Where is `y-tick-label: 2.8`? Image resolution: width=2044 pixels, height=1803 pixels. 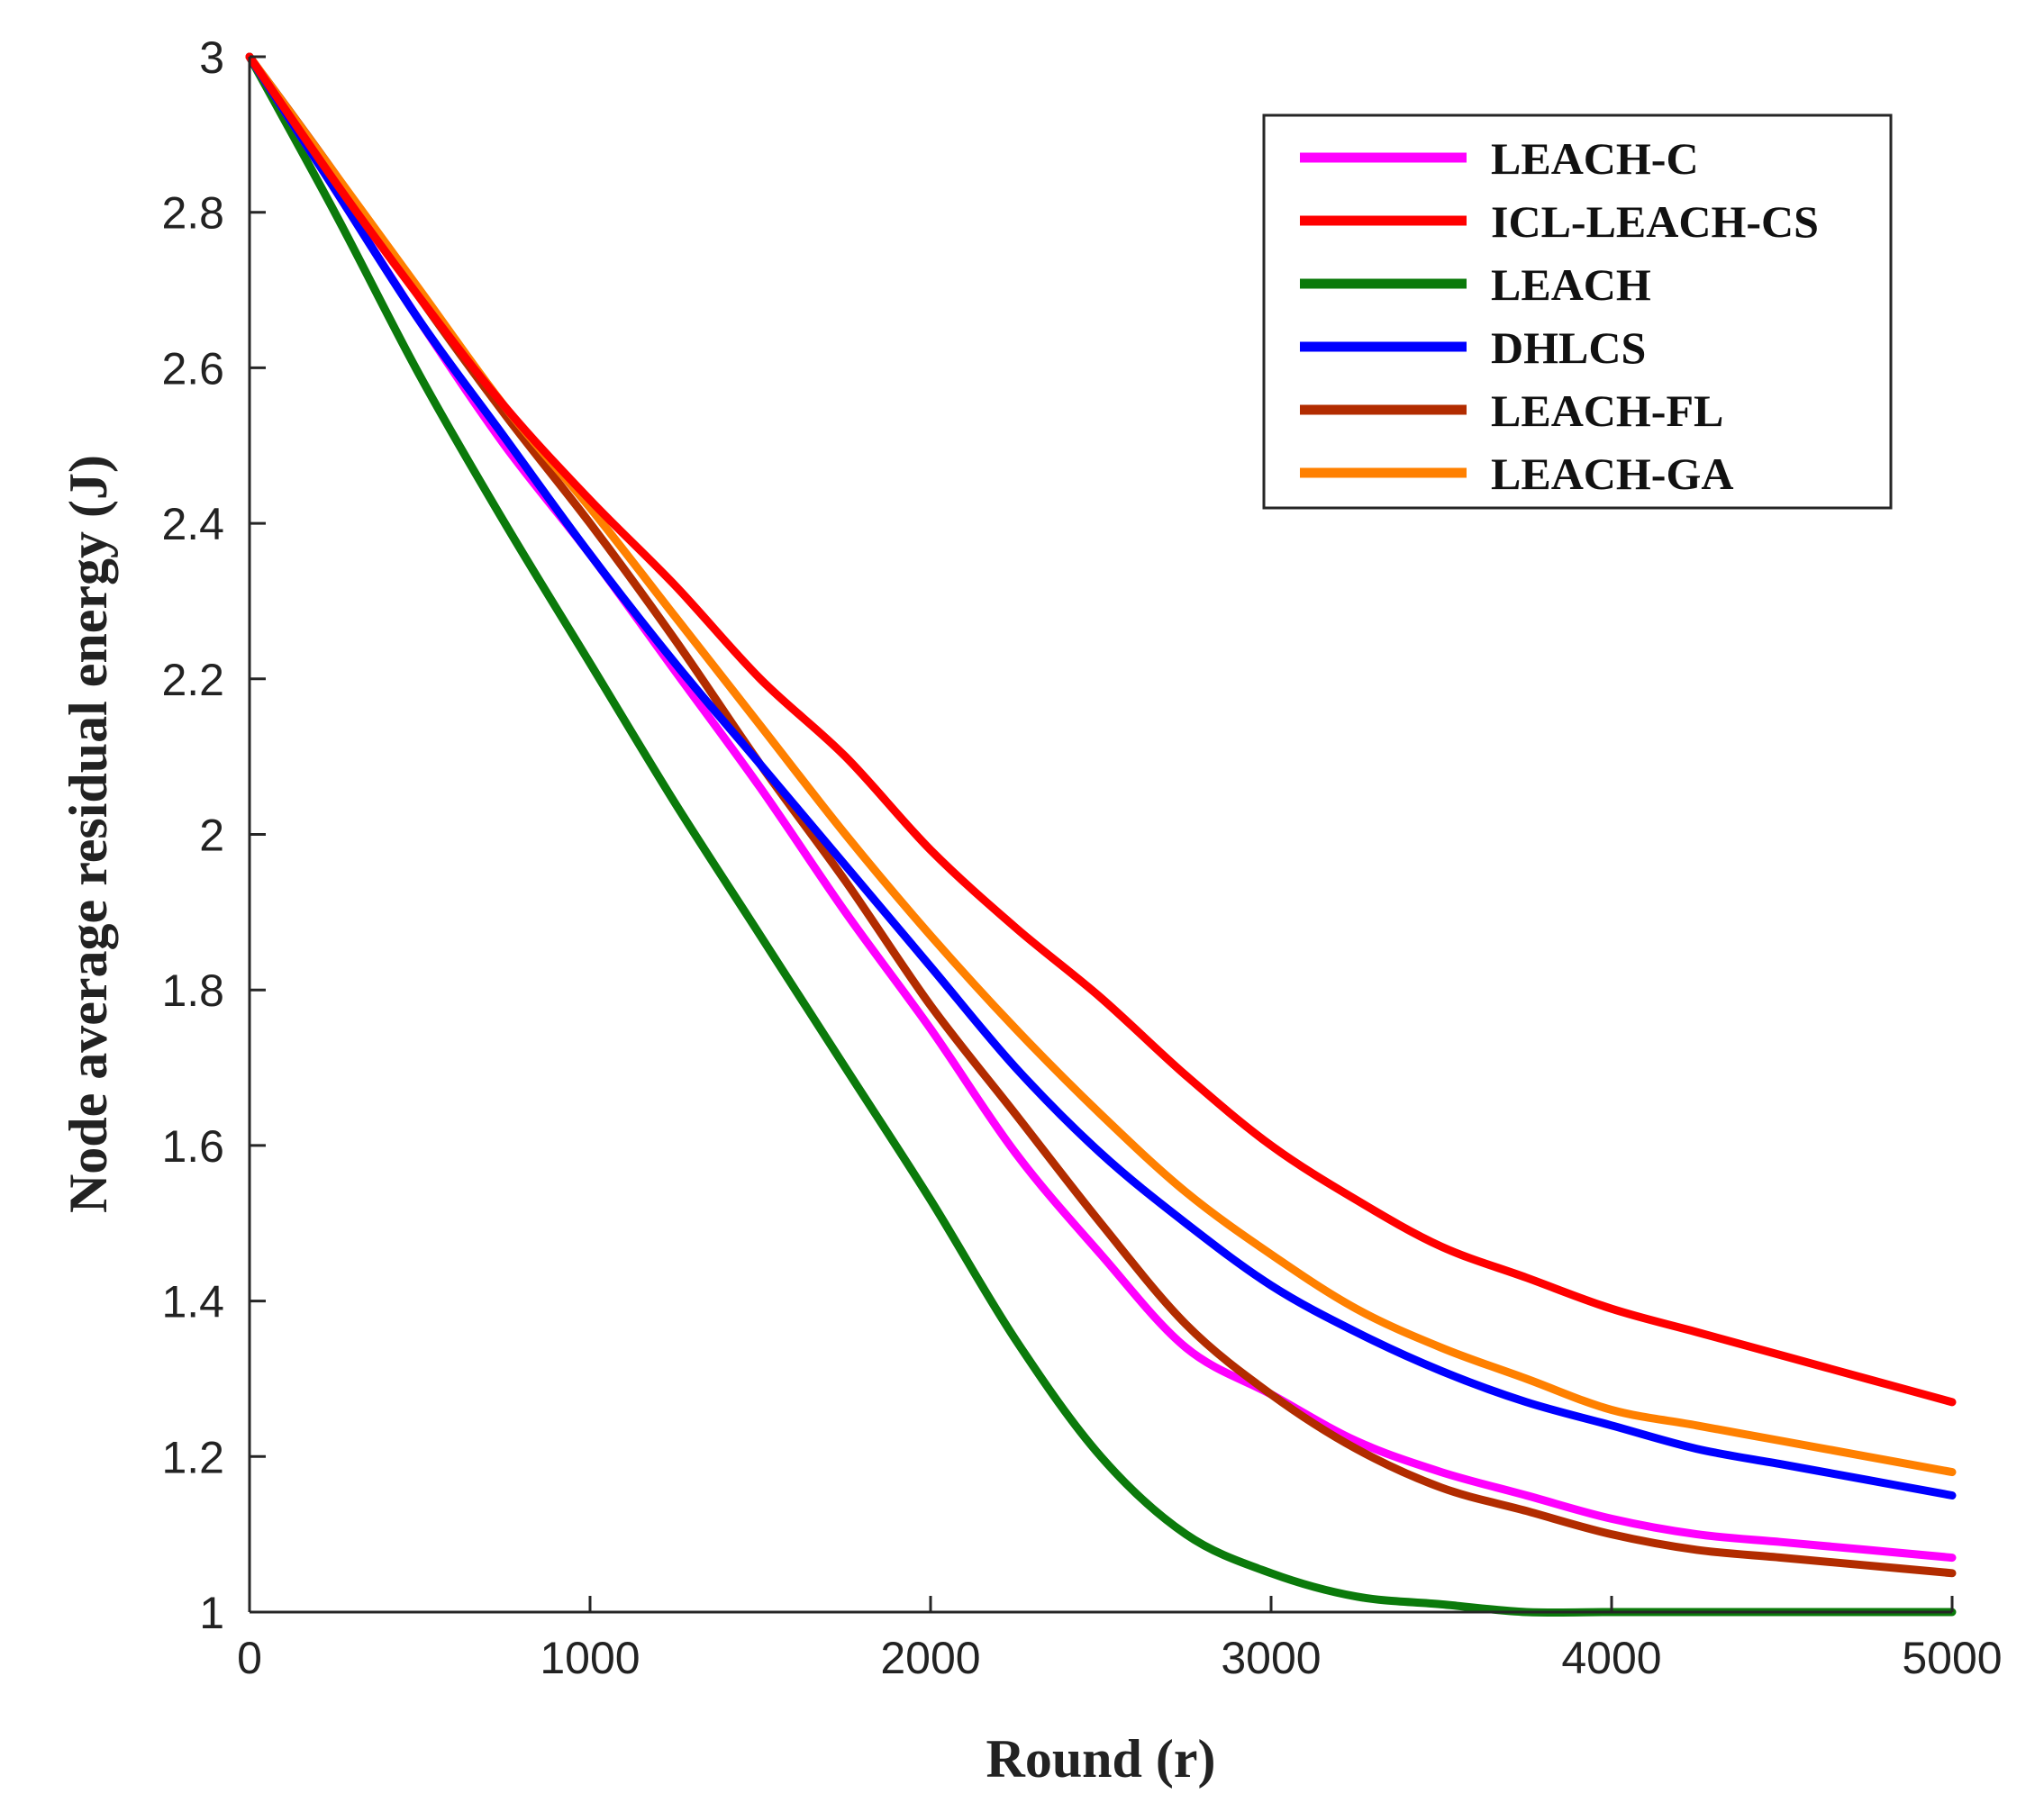 y-tick-label: 2.8 is located at coordinates (192, 213).